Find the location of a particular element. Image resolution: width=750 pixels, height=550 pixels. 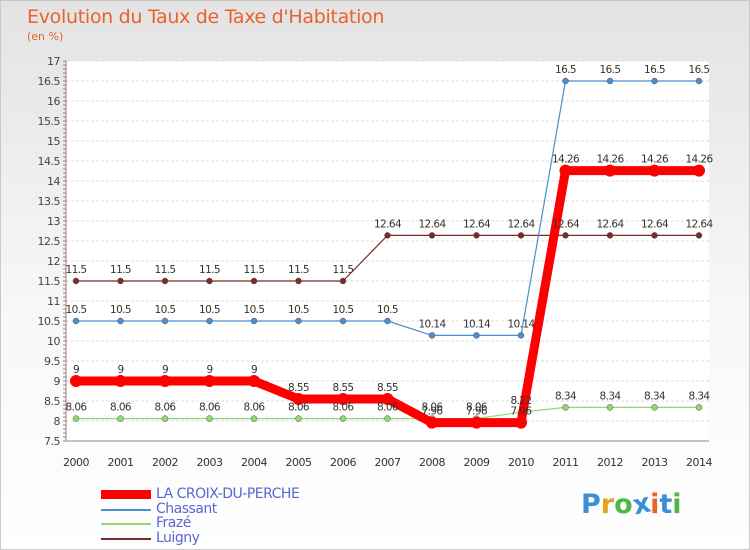

chart-unit-label: (en %) is located at coordinates (45, 36).